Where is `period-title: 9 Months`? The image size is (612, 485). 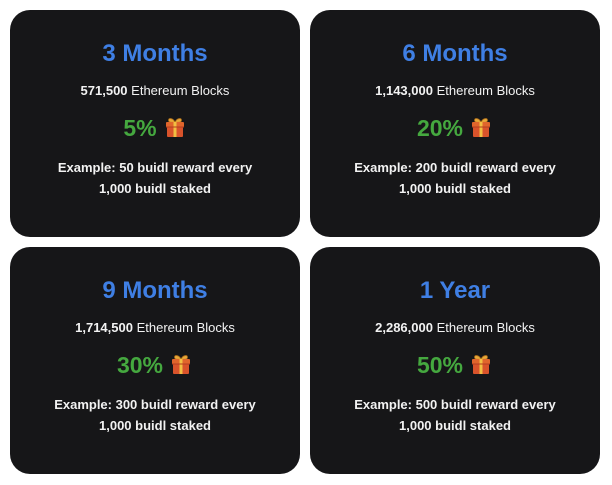
period-title: 9 Months is located at coordinates (155, 290).